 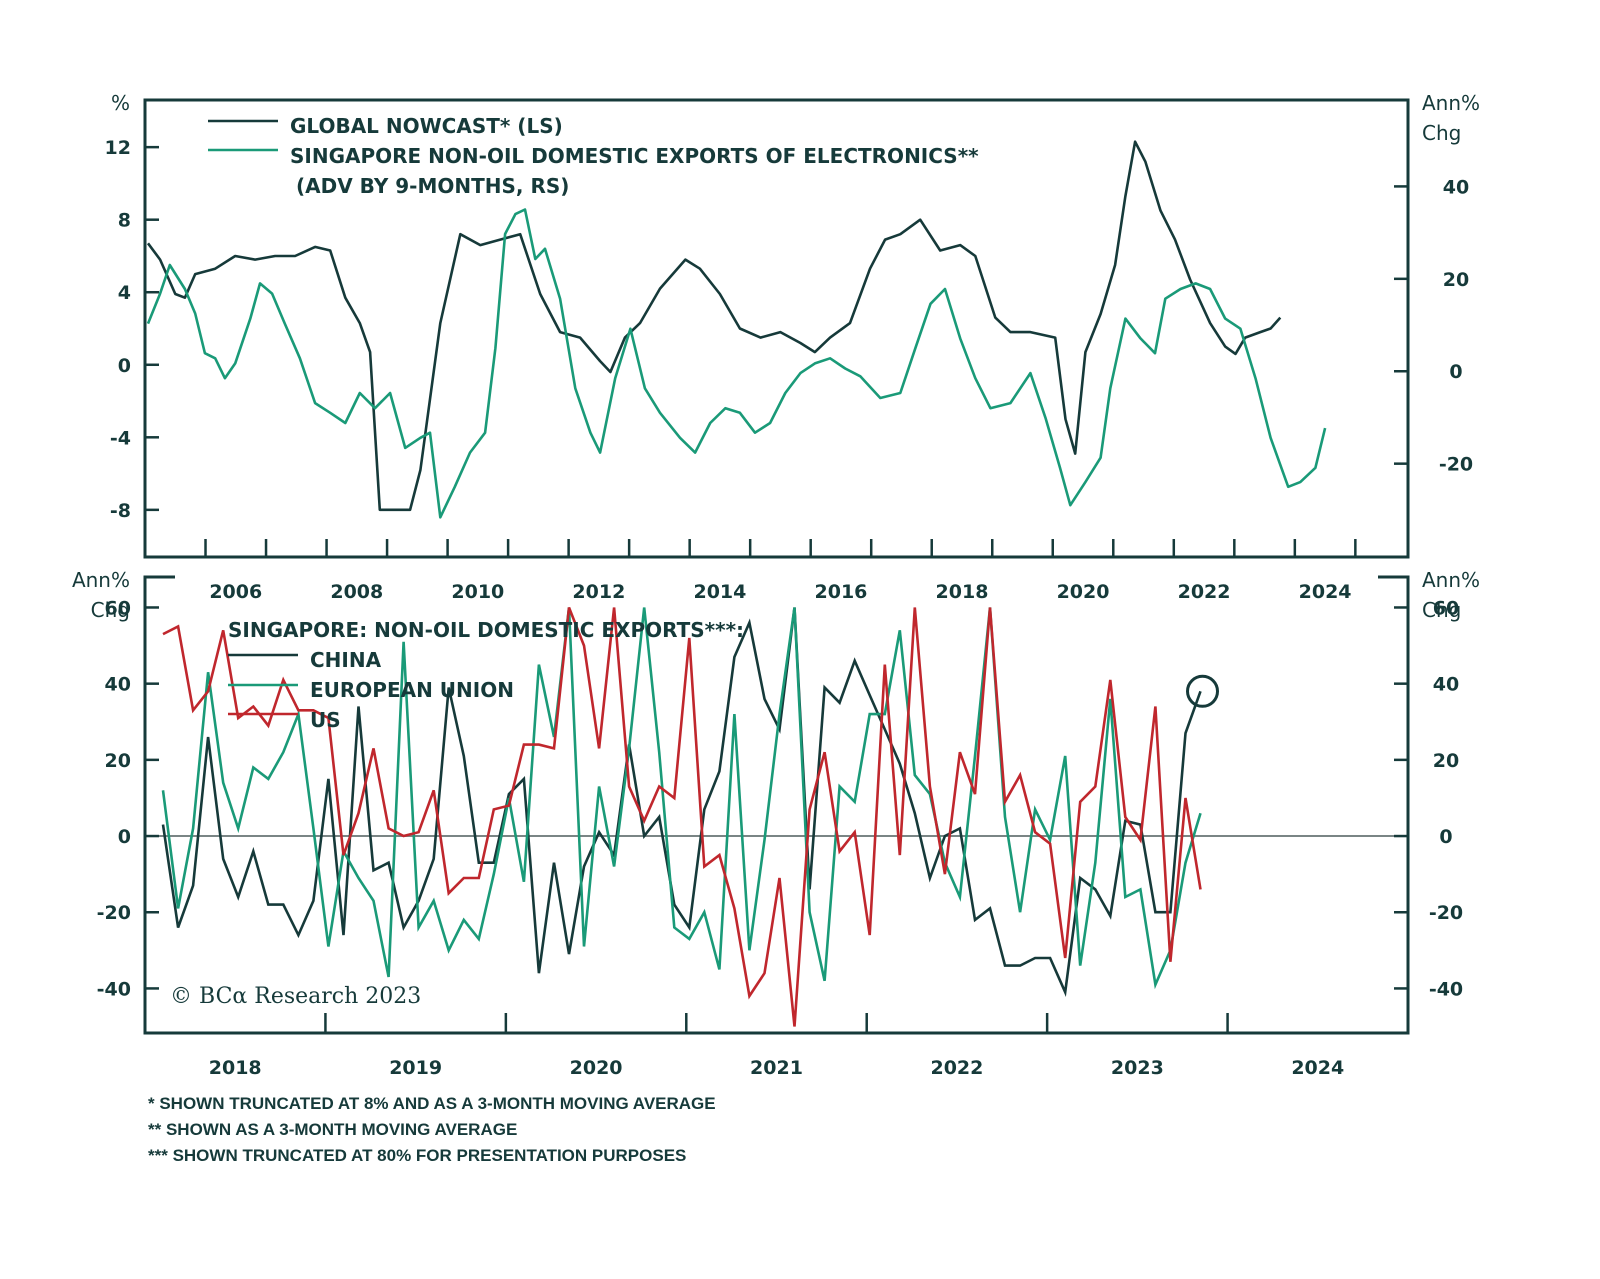 What do you see at coordinates (432, 186) in the screenshot?
I see `legend-label-singapore-note: (ADV BY 9-MONTHS, RS)` at bounding box center [432, 186].